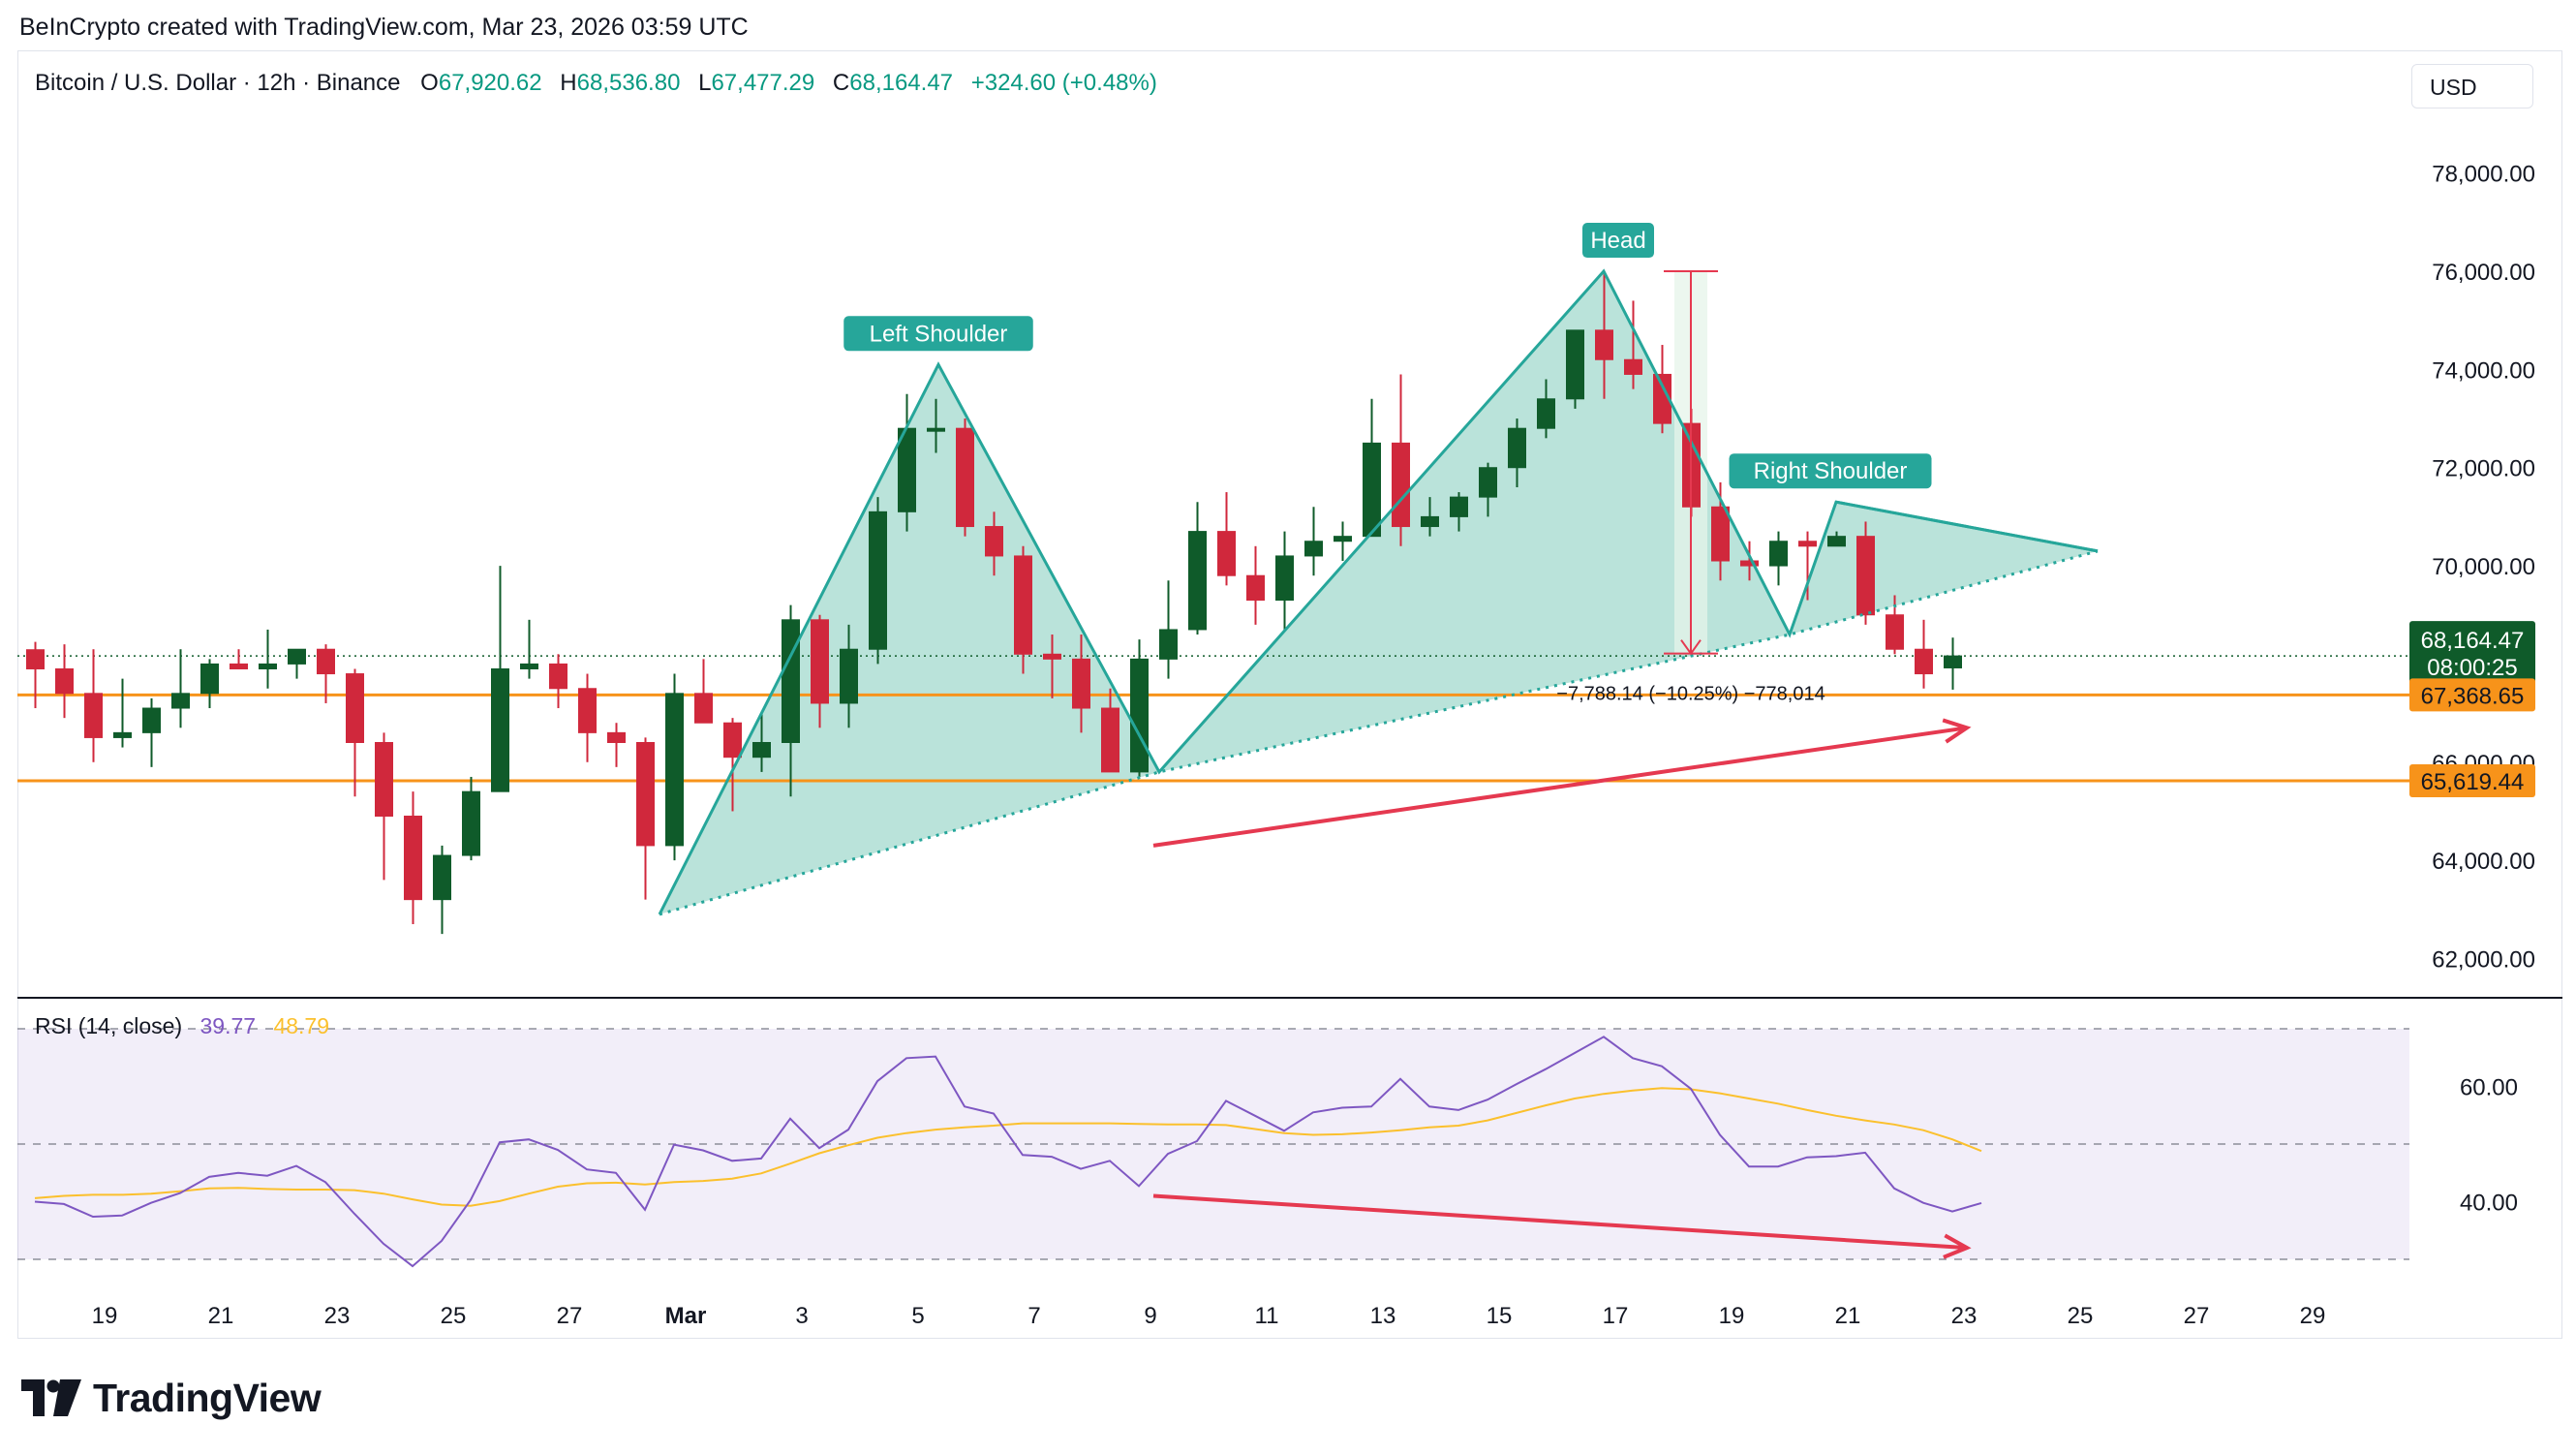 This screenshot has height=1455, width=2576. Describe the element at coordinates (109, 1026) in the screenshot. I see `rsi-indicator-name: RSI (14, close)` at that location.